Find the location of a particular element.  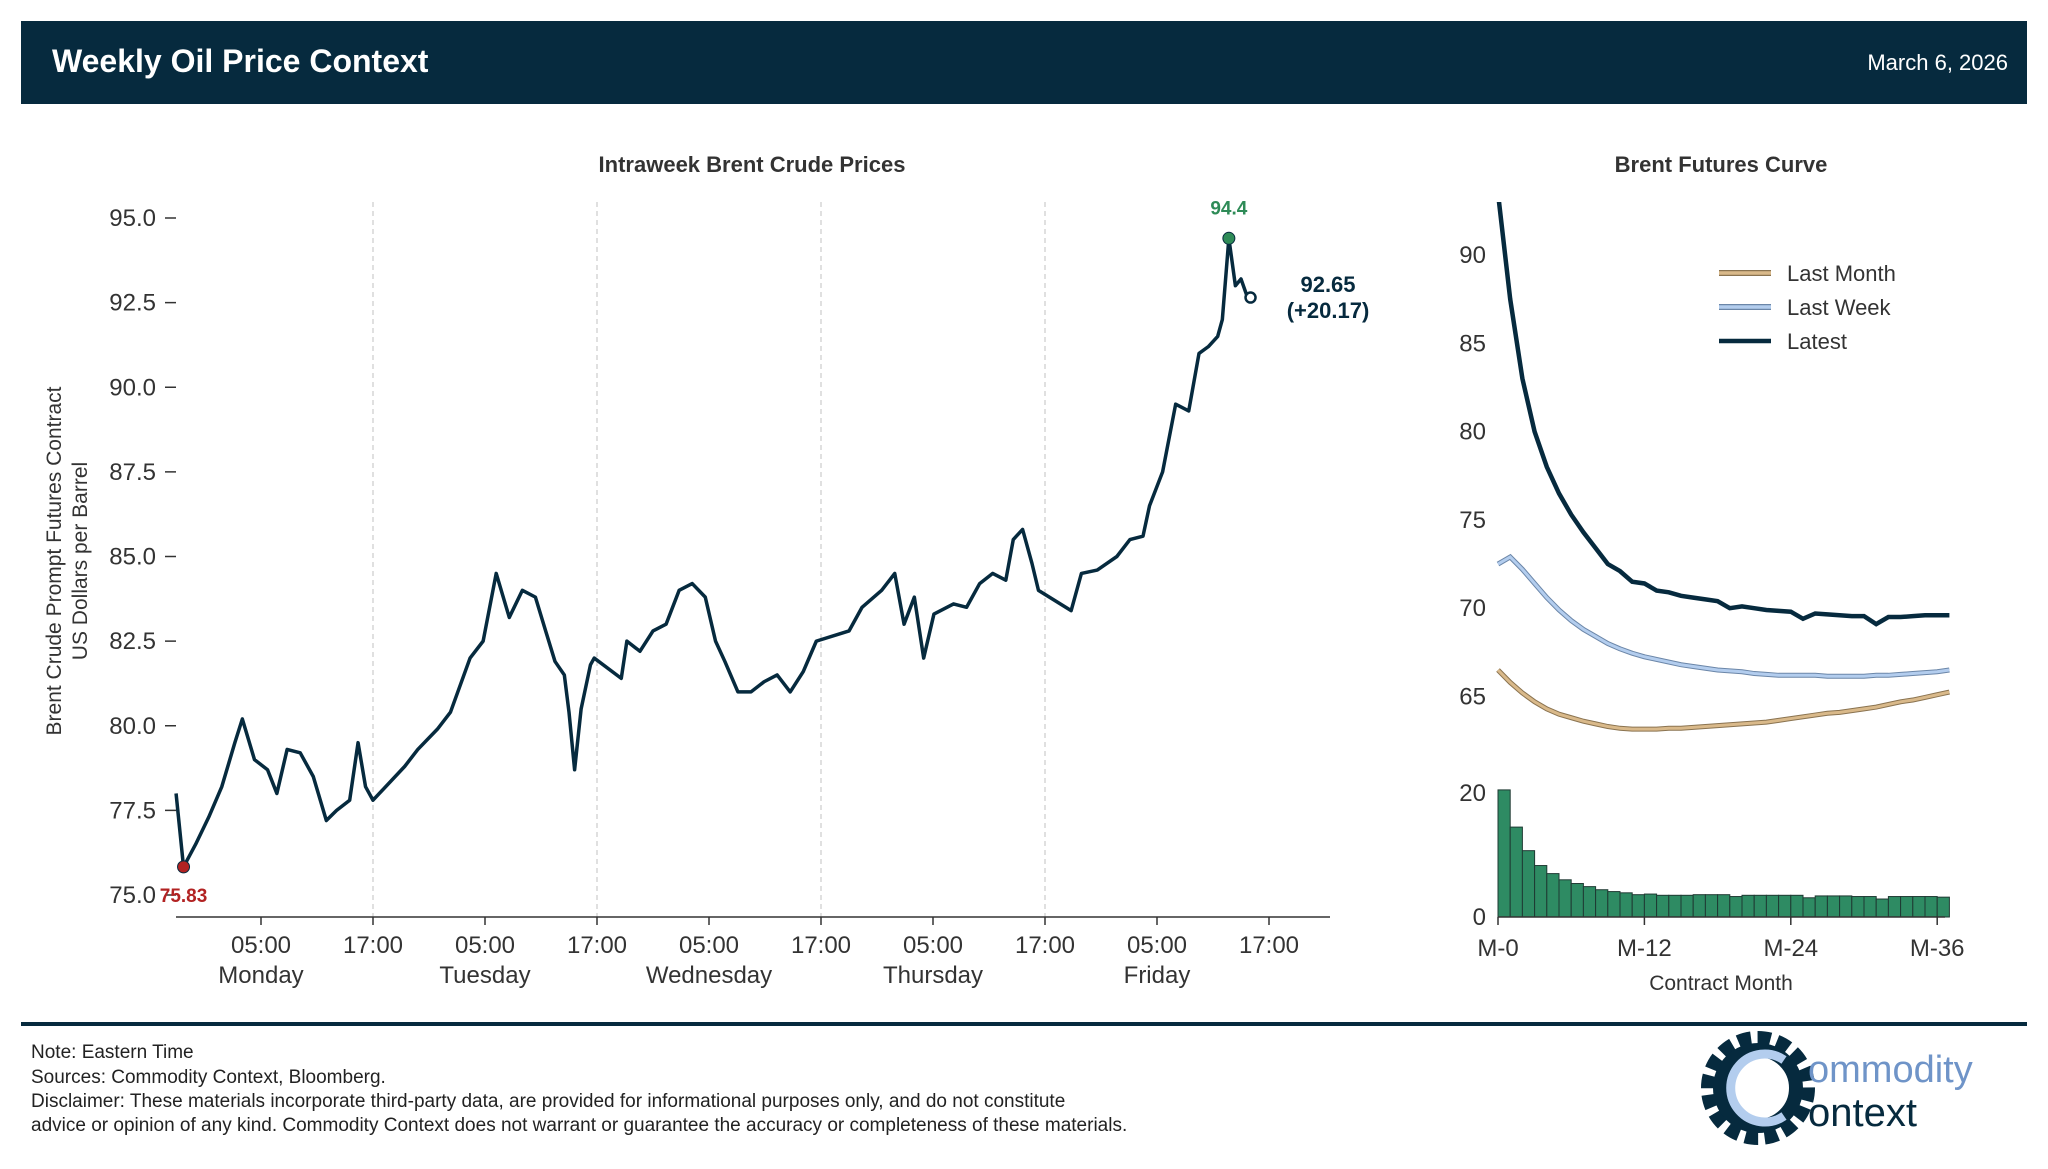

x-day-label: Wednesday is located at coordinates (709, 975).